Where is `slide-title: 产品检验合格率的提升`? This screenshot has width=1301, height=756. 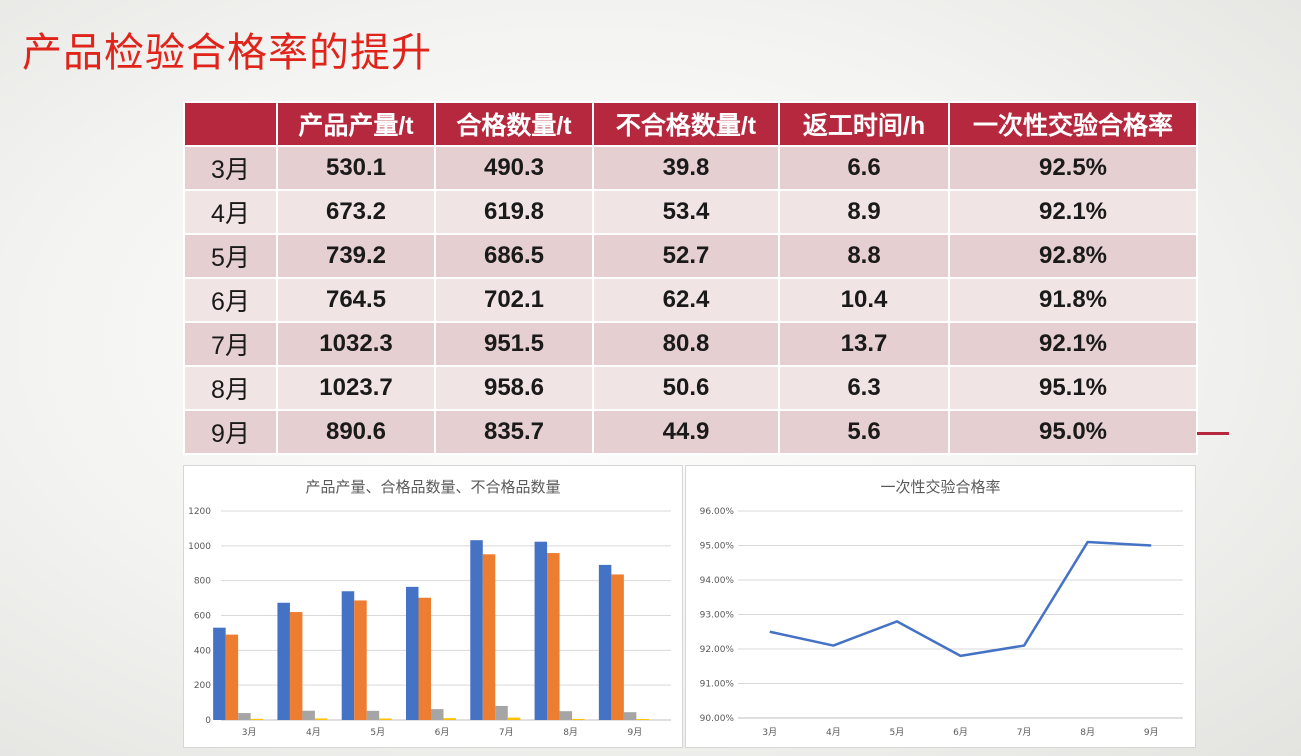 slide-title: 产品检验合格率的提升 is located at coordinates (227, 53).